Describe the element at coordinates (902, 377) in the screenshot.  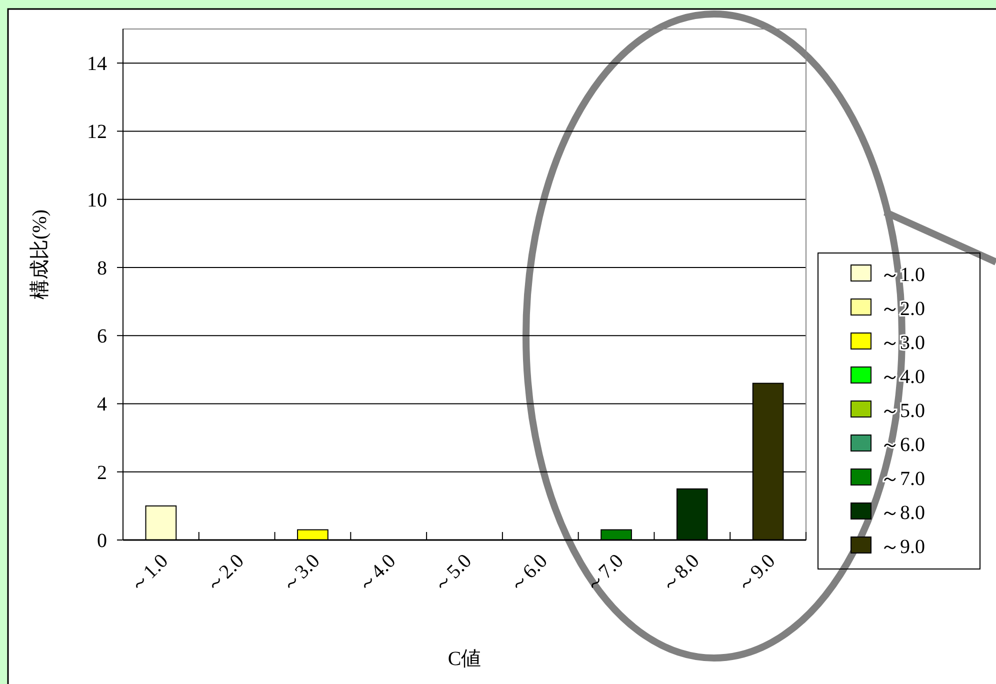
I see `legend-label: ～4.0` at that location.